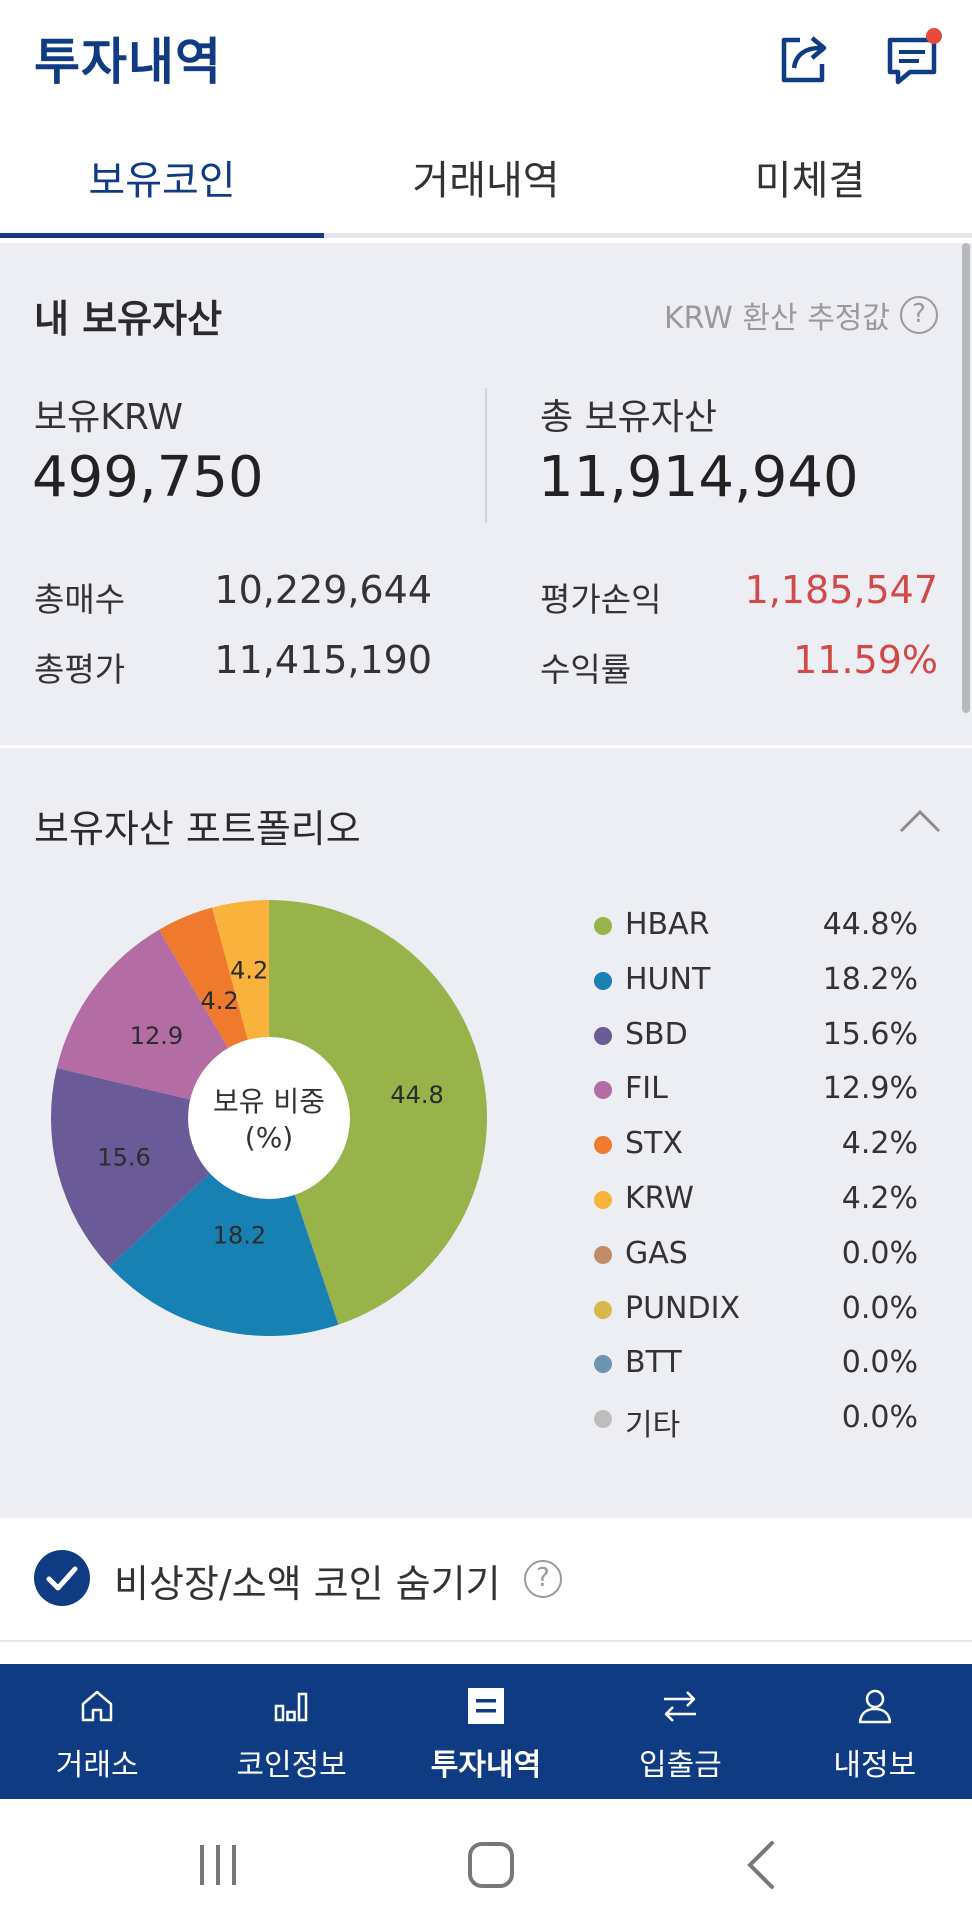  I want to click on legend-item: HUNT 18.2%, so click(760, 985).